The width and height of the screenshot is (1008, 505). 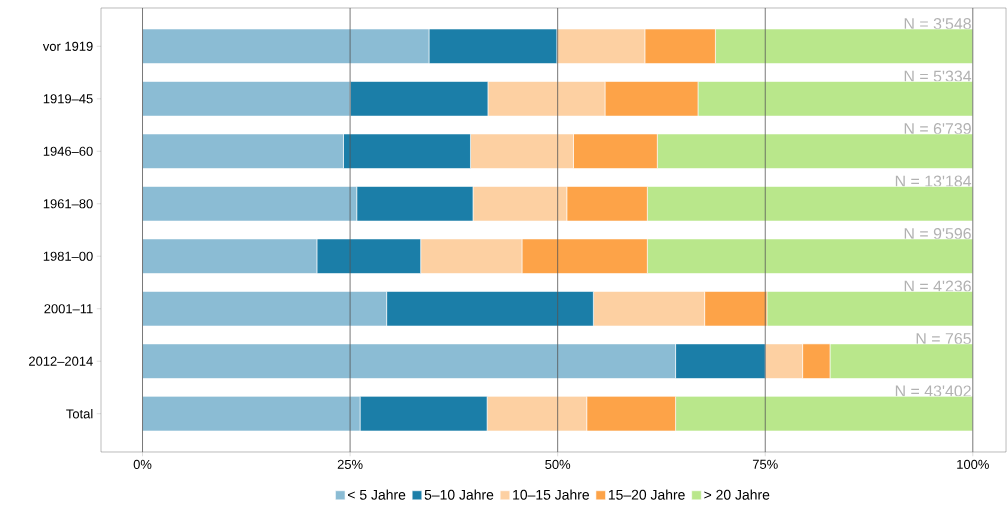 I want to click on y-tick-label: Total, so click(x=79, y=413).